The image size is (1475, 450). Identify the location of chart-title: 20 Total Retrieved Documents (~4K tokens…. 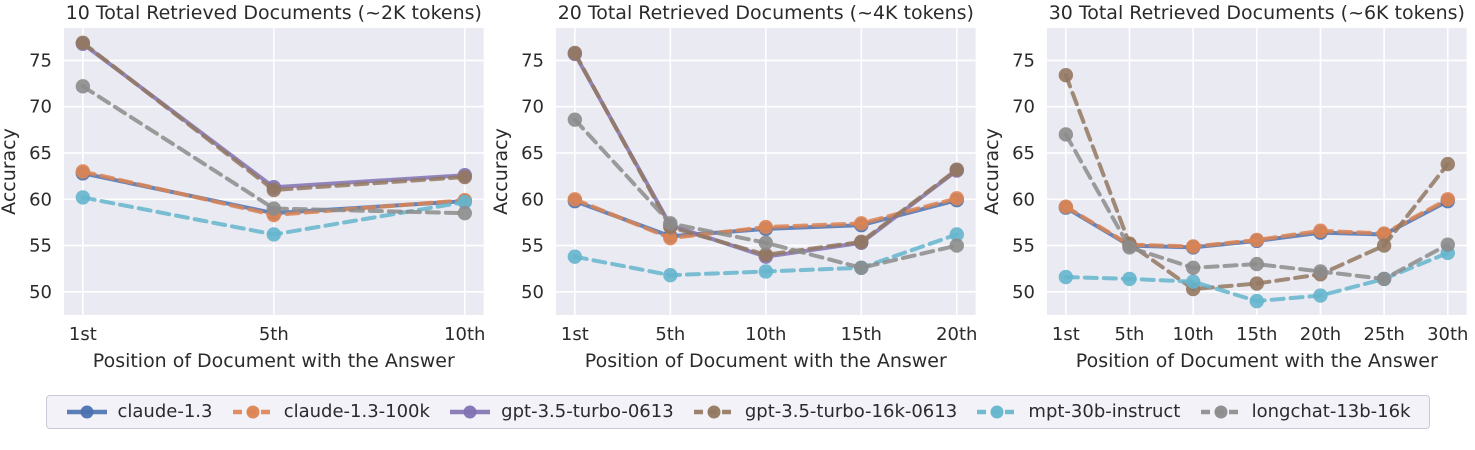
(765, 13).